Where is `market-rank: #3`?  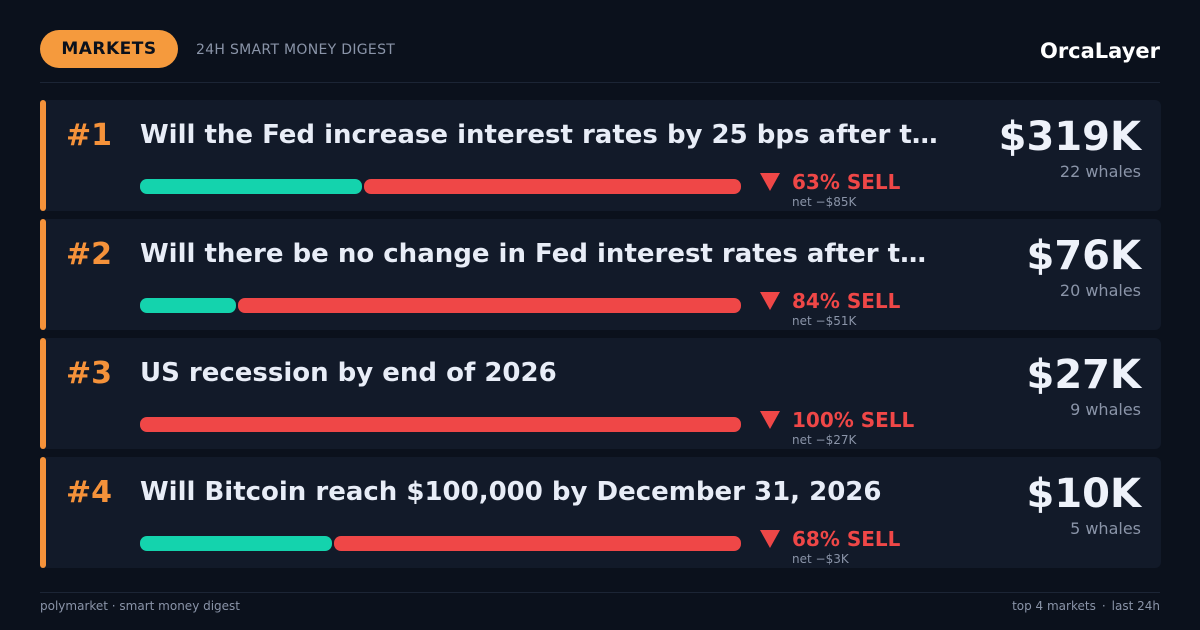
market-rank: #3 is located at coordinates (89, 373).